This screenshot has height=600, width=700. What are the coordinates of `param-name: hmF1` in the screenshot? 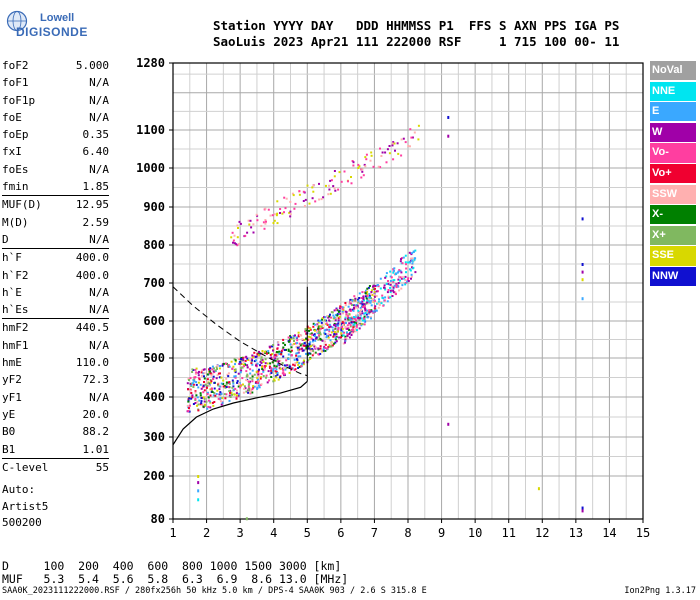 It's located at (15, 345).